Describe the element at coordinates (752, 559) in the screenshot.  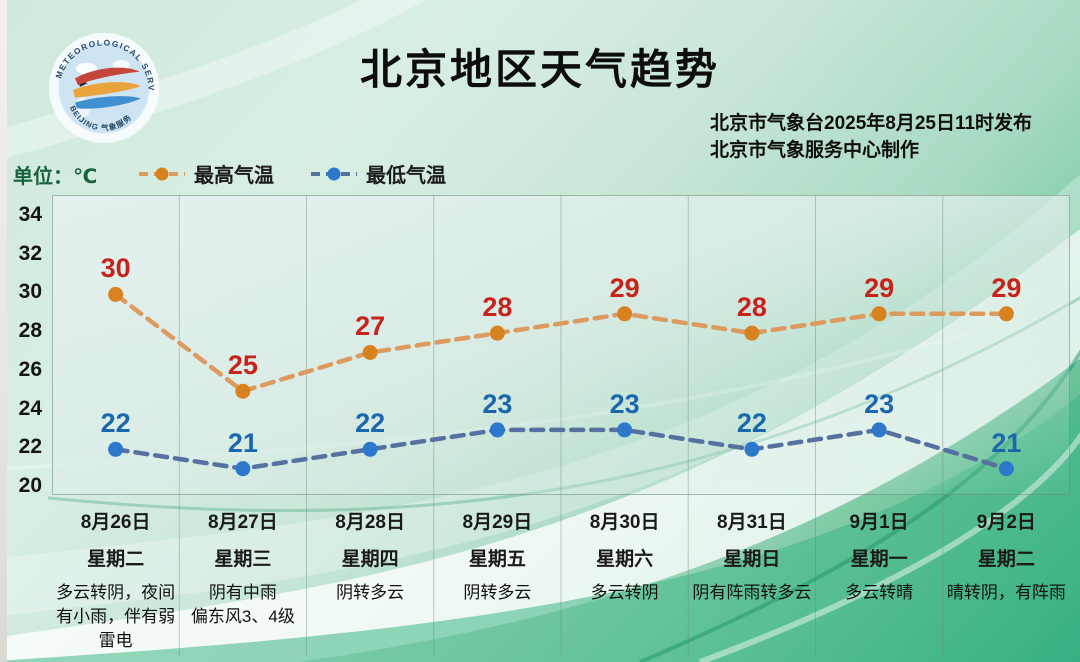
I see `weekday-label: 星期日` at that location.